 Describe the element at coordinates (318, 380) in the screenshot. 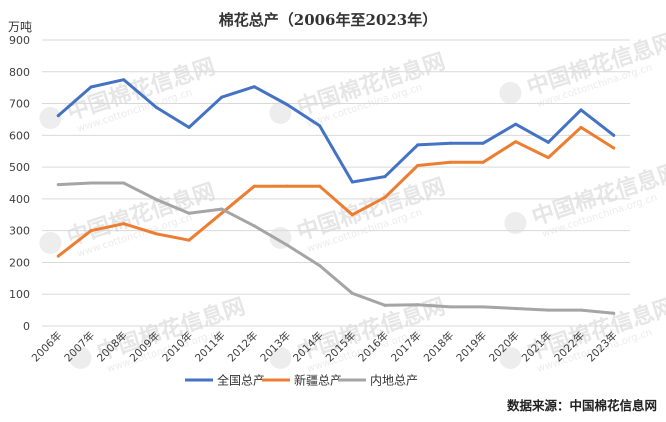

I see `legend-label: 新疆总产` at that location.